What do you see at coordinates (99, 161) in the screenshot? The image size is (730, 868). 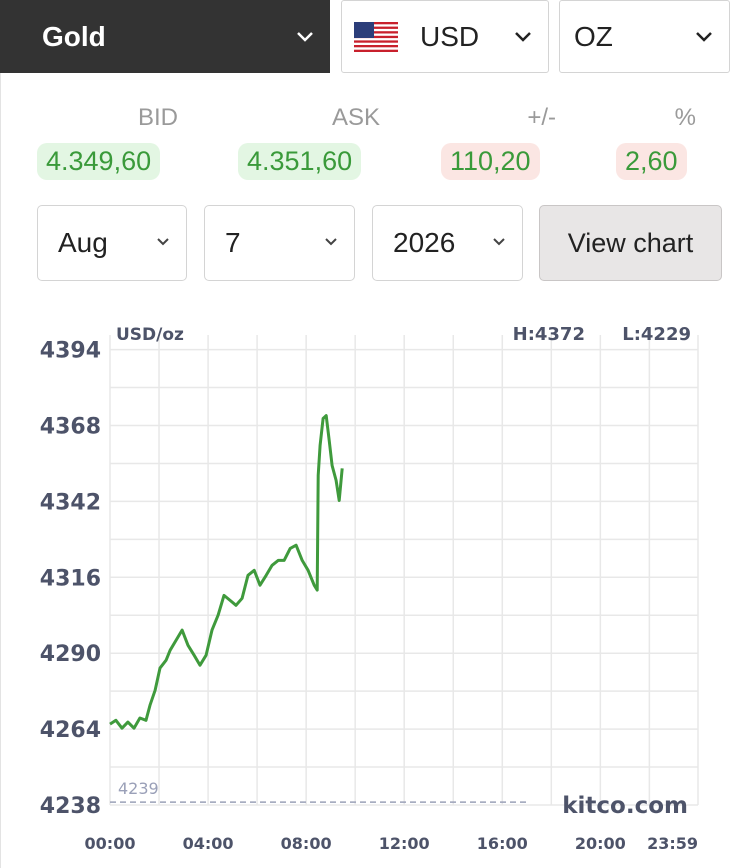 I see `bid-value: 4.349,60` at bounding box center [99, 161].